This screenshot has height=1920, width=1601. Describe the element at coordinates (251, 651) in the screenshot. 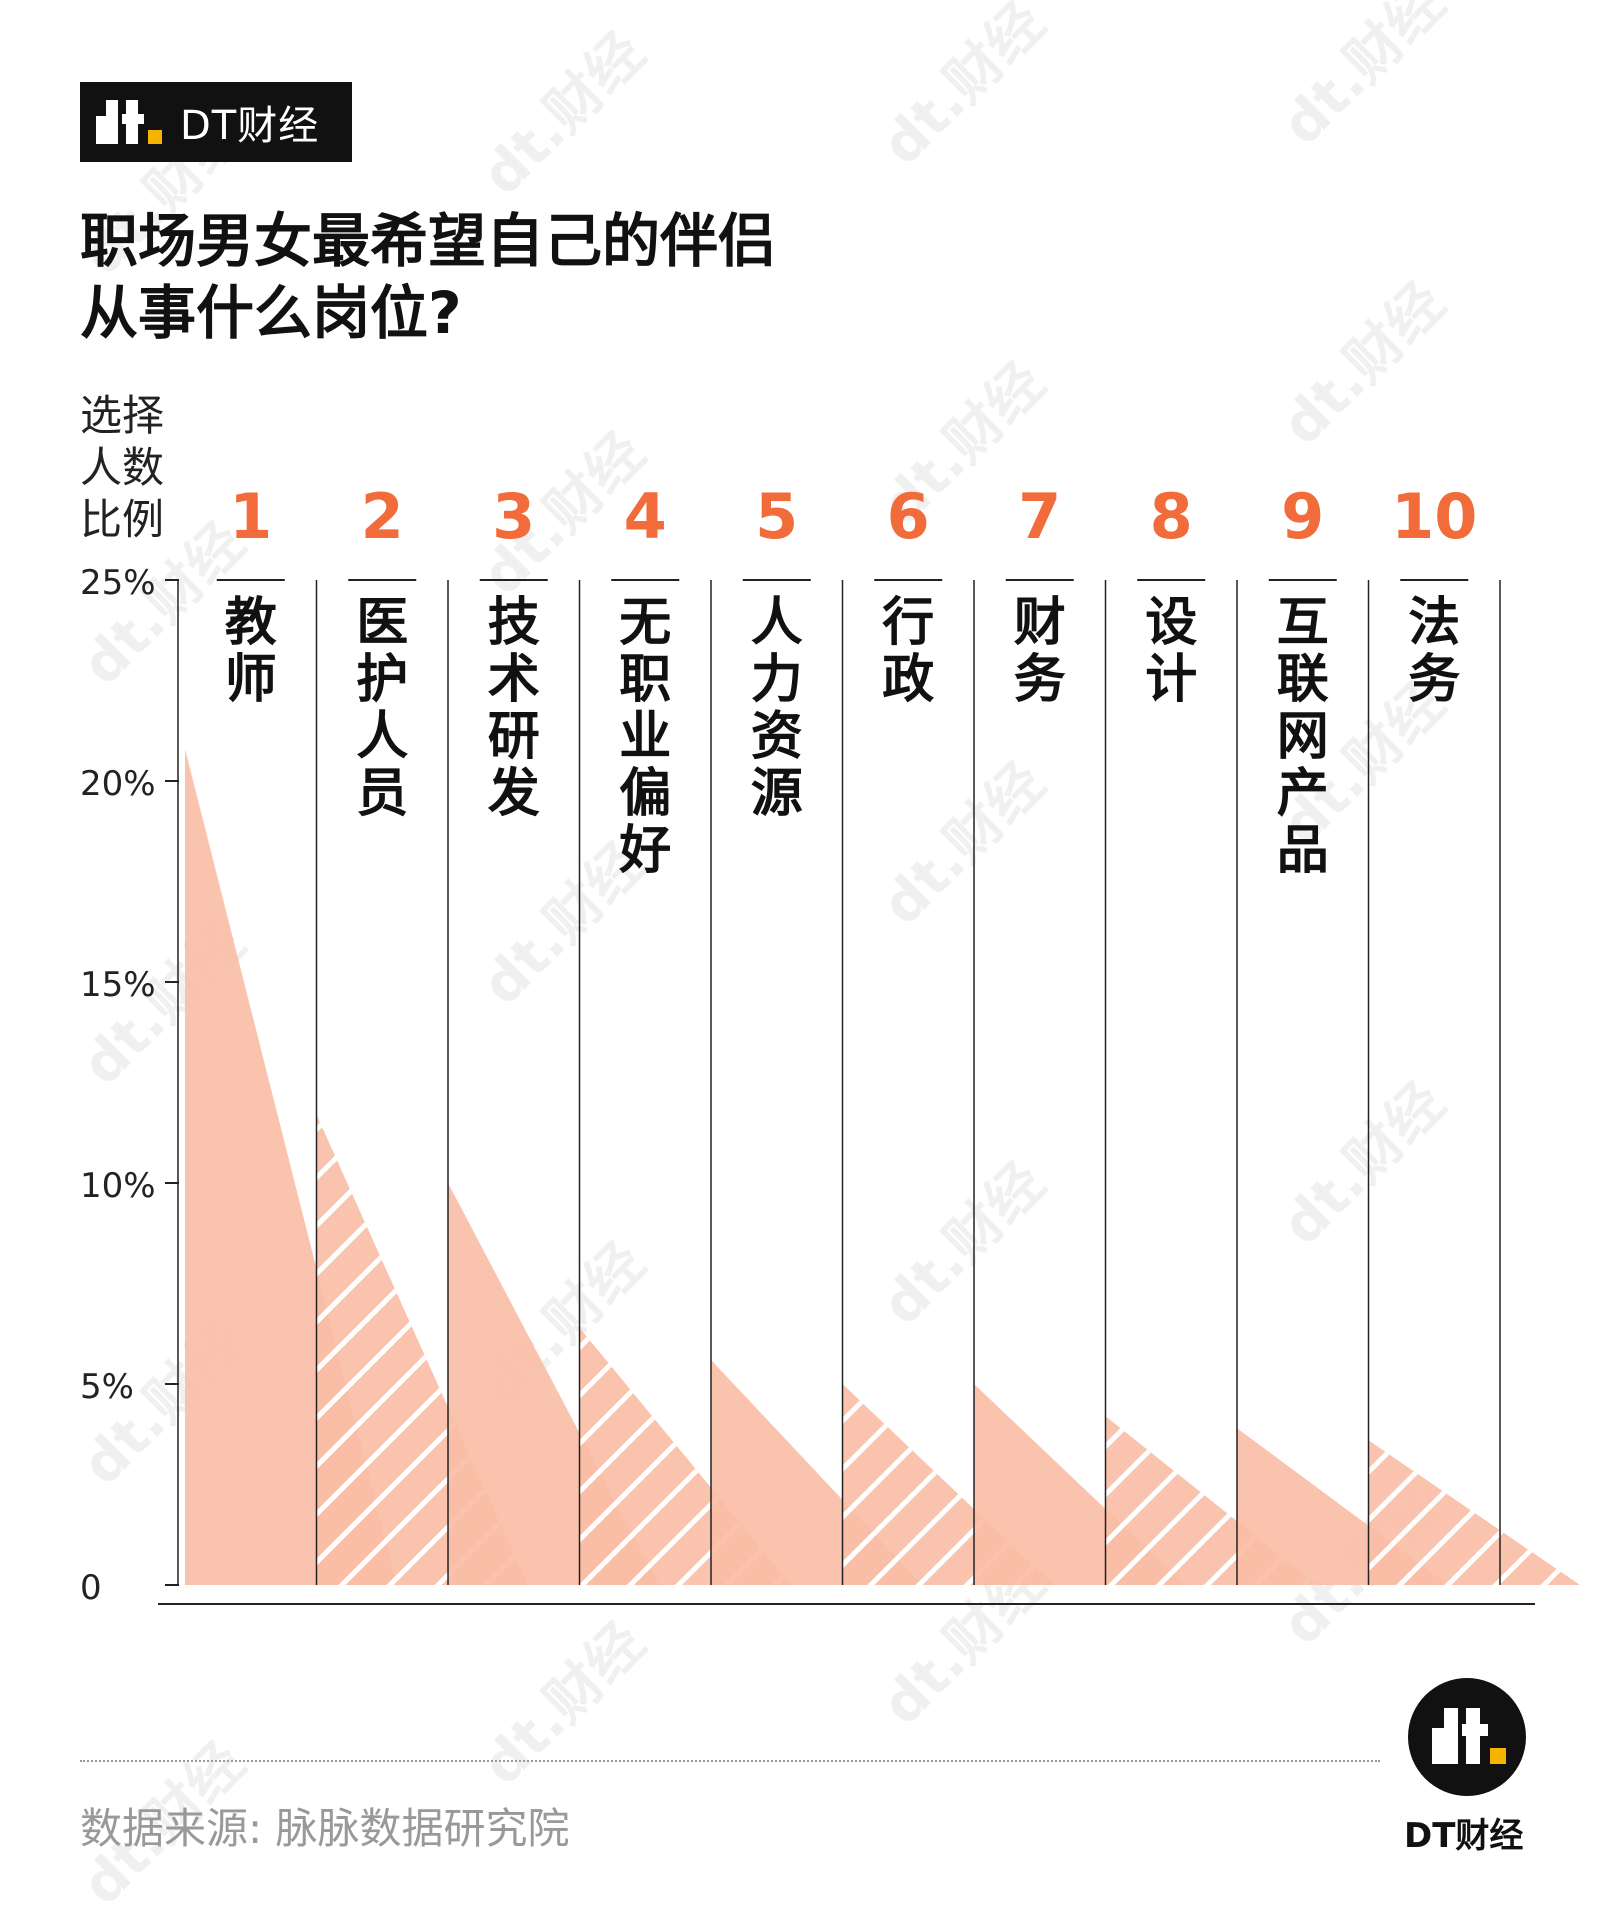

I see `category-label: 教师` at that location.